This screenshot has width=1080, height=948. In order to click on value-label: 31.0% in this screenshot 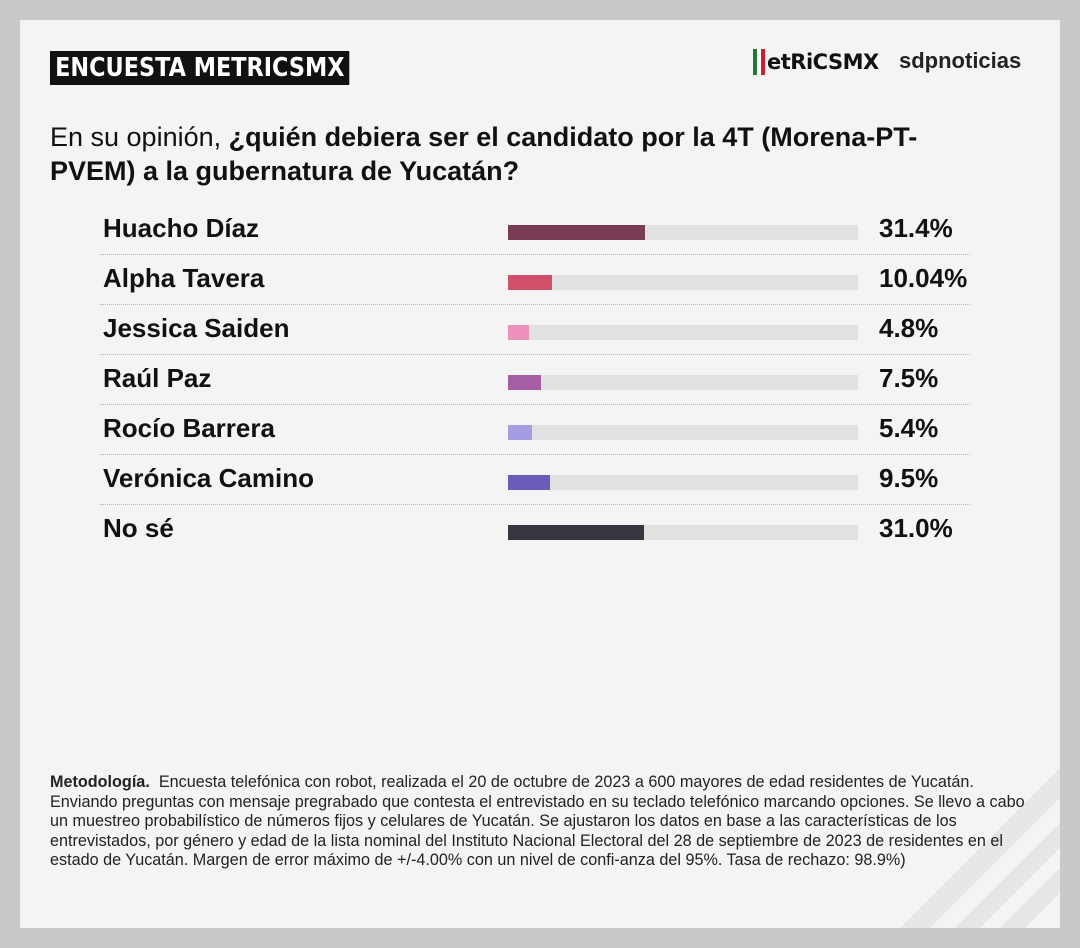, I will do `click(916, 528)`.